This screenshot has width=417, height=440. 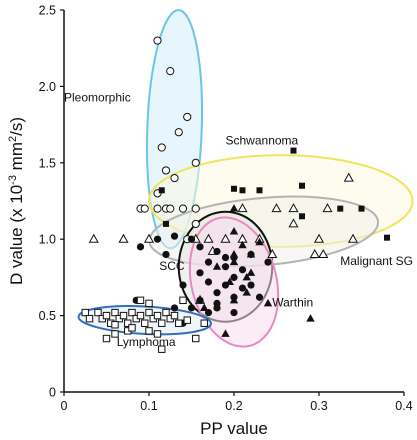 What do you see at coordinates (234, 428) in the screenshot?
I see `x-axis-title: PP value` at bounding box center [234, 428].